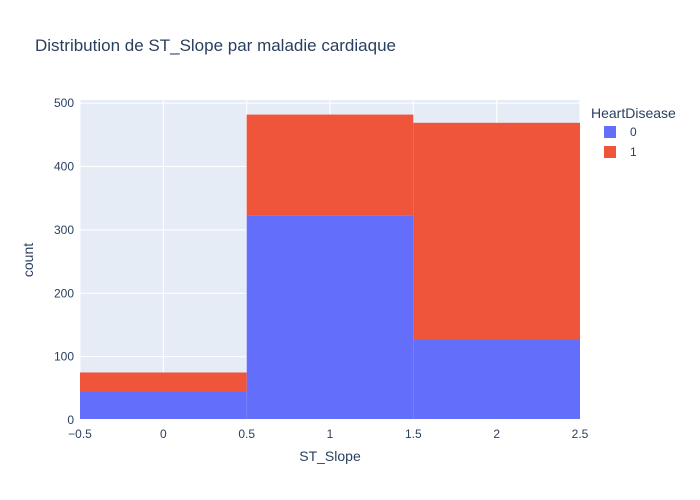 This screenshot has height=500, width=700. What do you see at coordinates (64, 261) in the screenshot?
I see `y-axis-ticks: 0 100 200 300 400 500` at bounding box center [64, 261].